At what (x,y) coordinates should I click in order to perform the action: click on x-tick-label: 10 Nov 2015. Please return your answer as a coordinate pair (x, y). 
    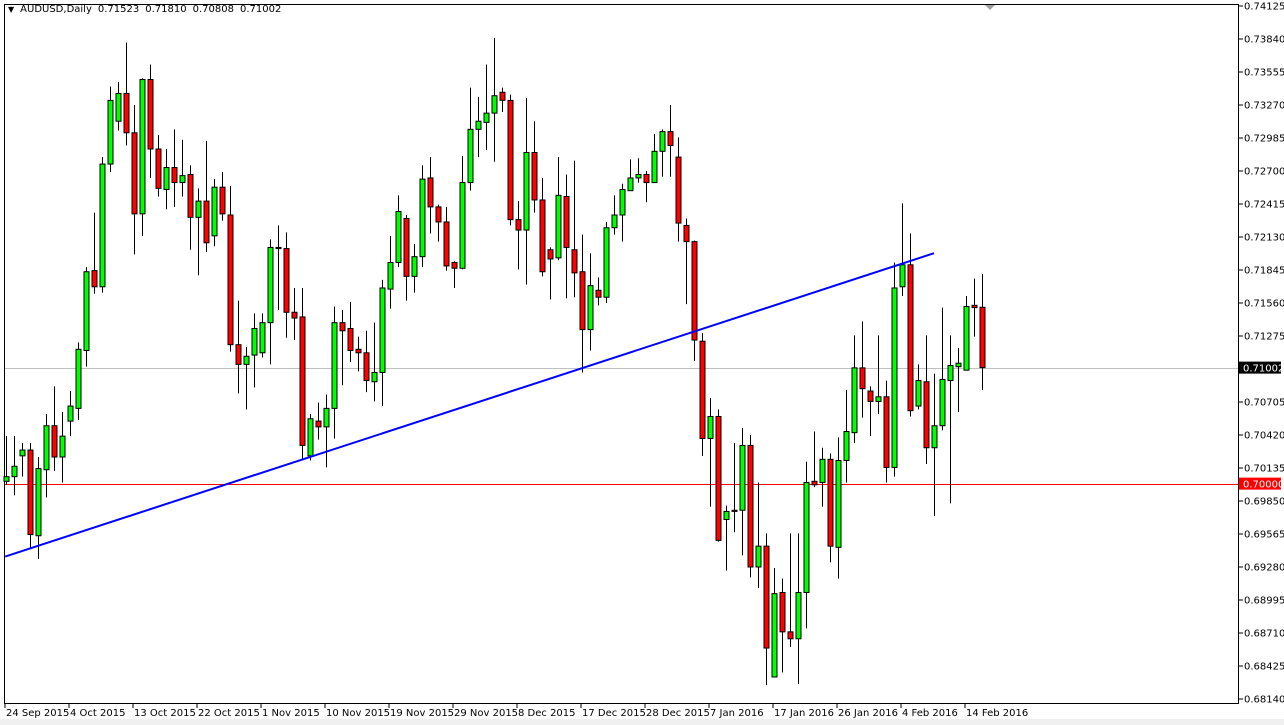
    Looking at the image, I should click on (358, 713).